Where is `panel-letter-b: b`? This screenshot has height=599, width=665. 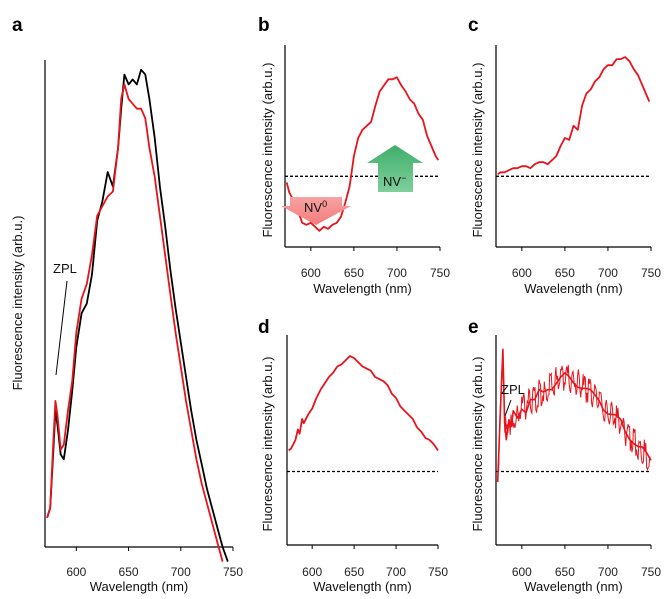
panel-letter-b: b is located at coordinates (264, 25).